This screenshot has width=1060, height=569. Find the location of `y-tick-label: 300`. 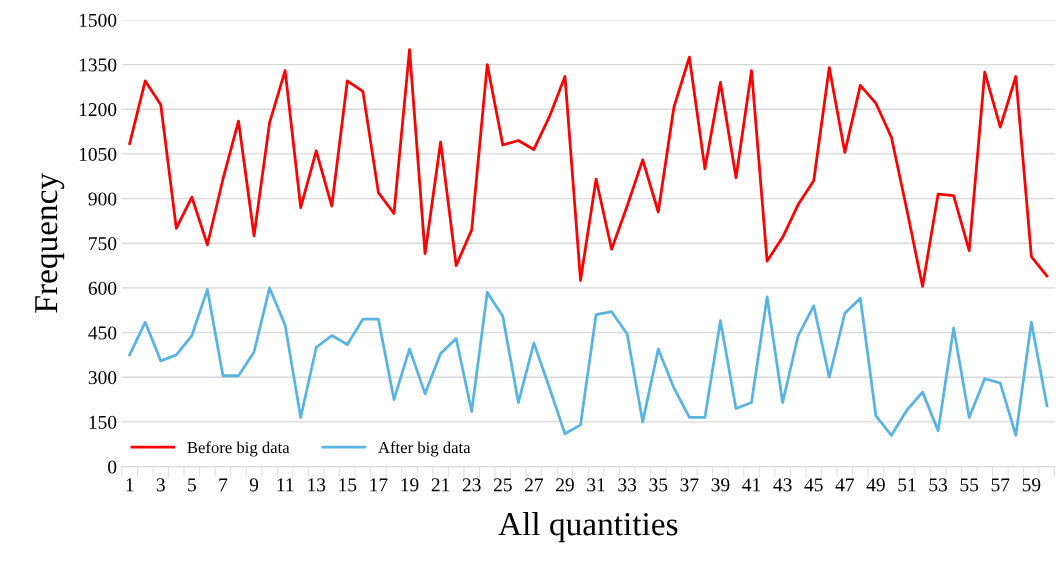

y-tick-label: 300 is located at coordinates (102, 378).